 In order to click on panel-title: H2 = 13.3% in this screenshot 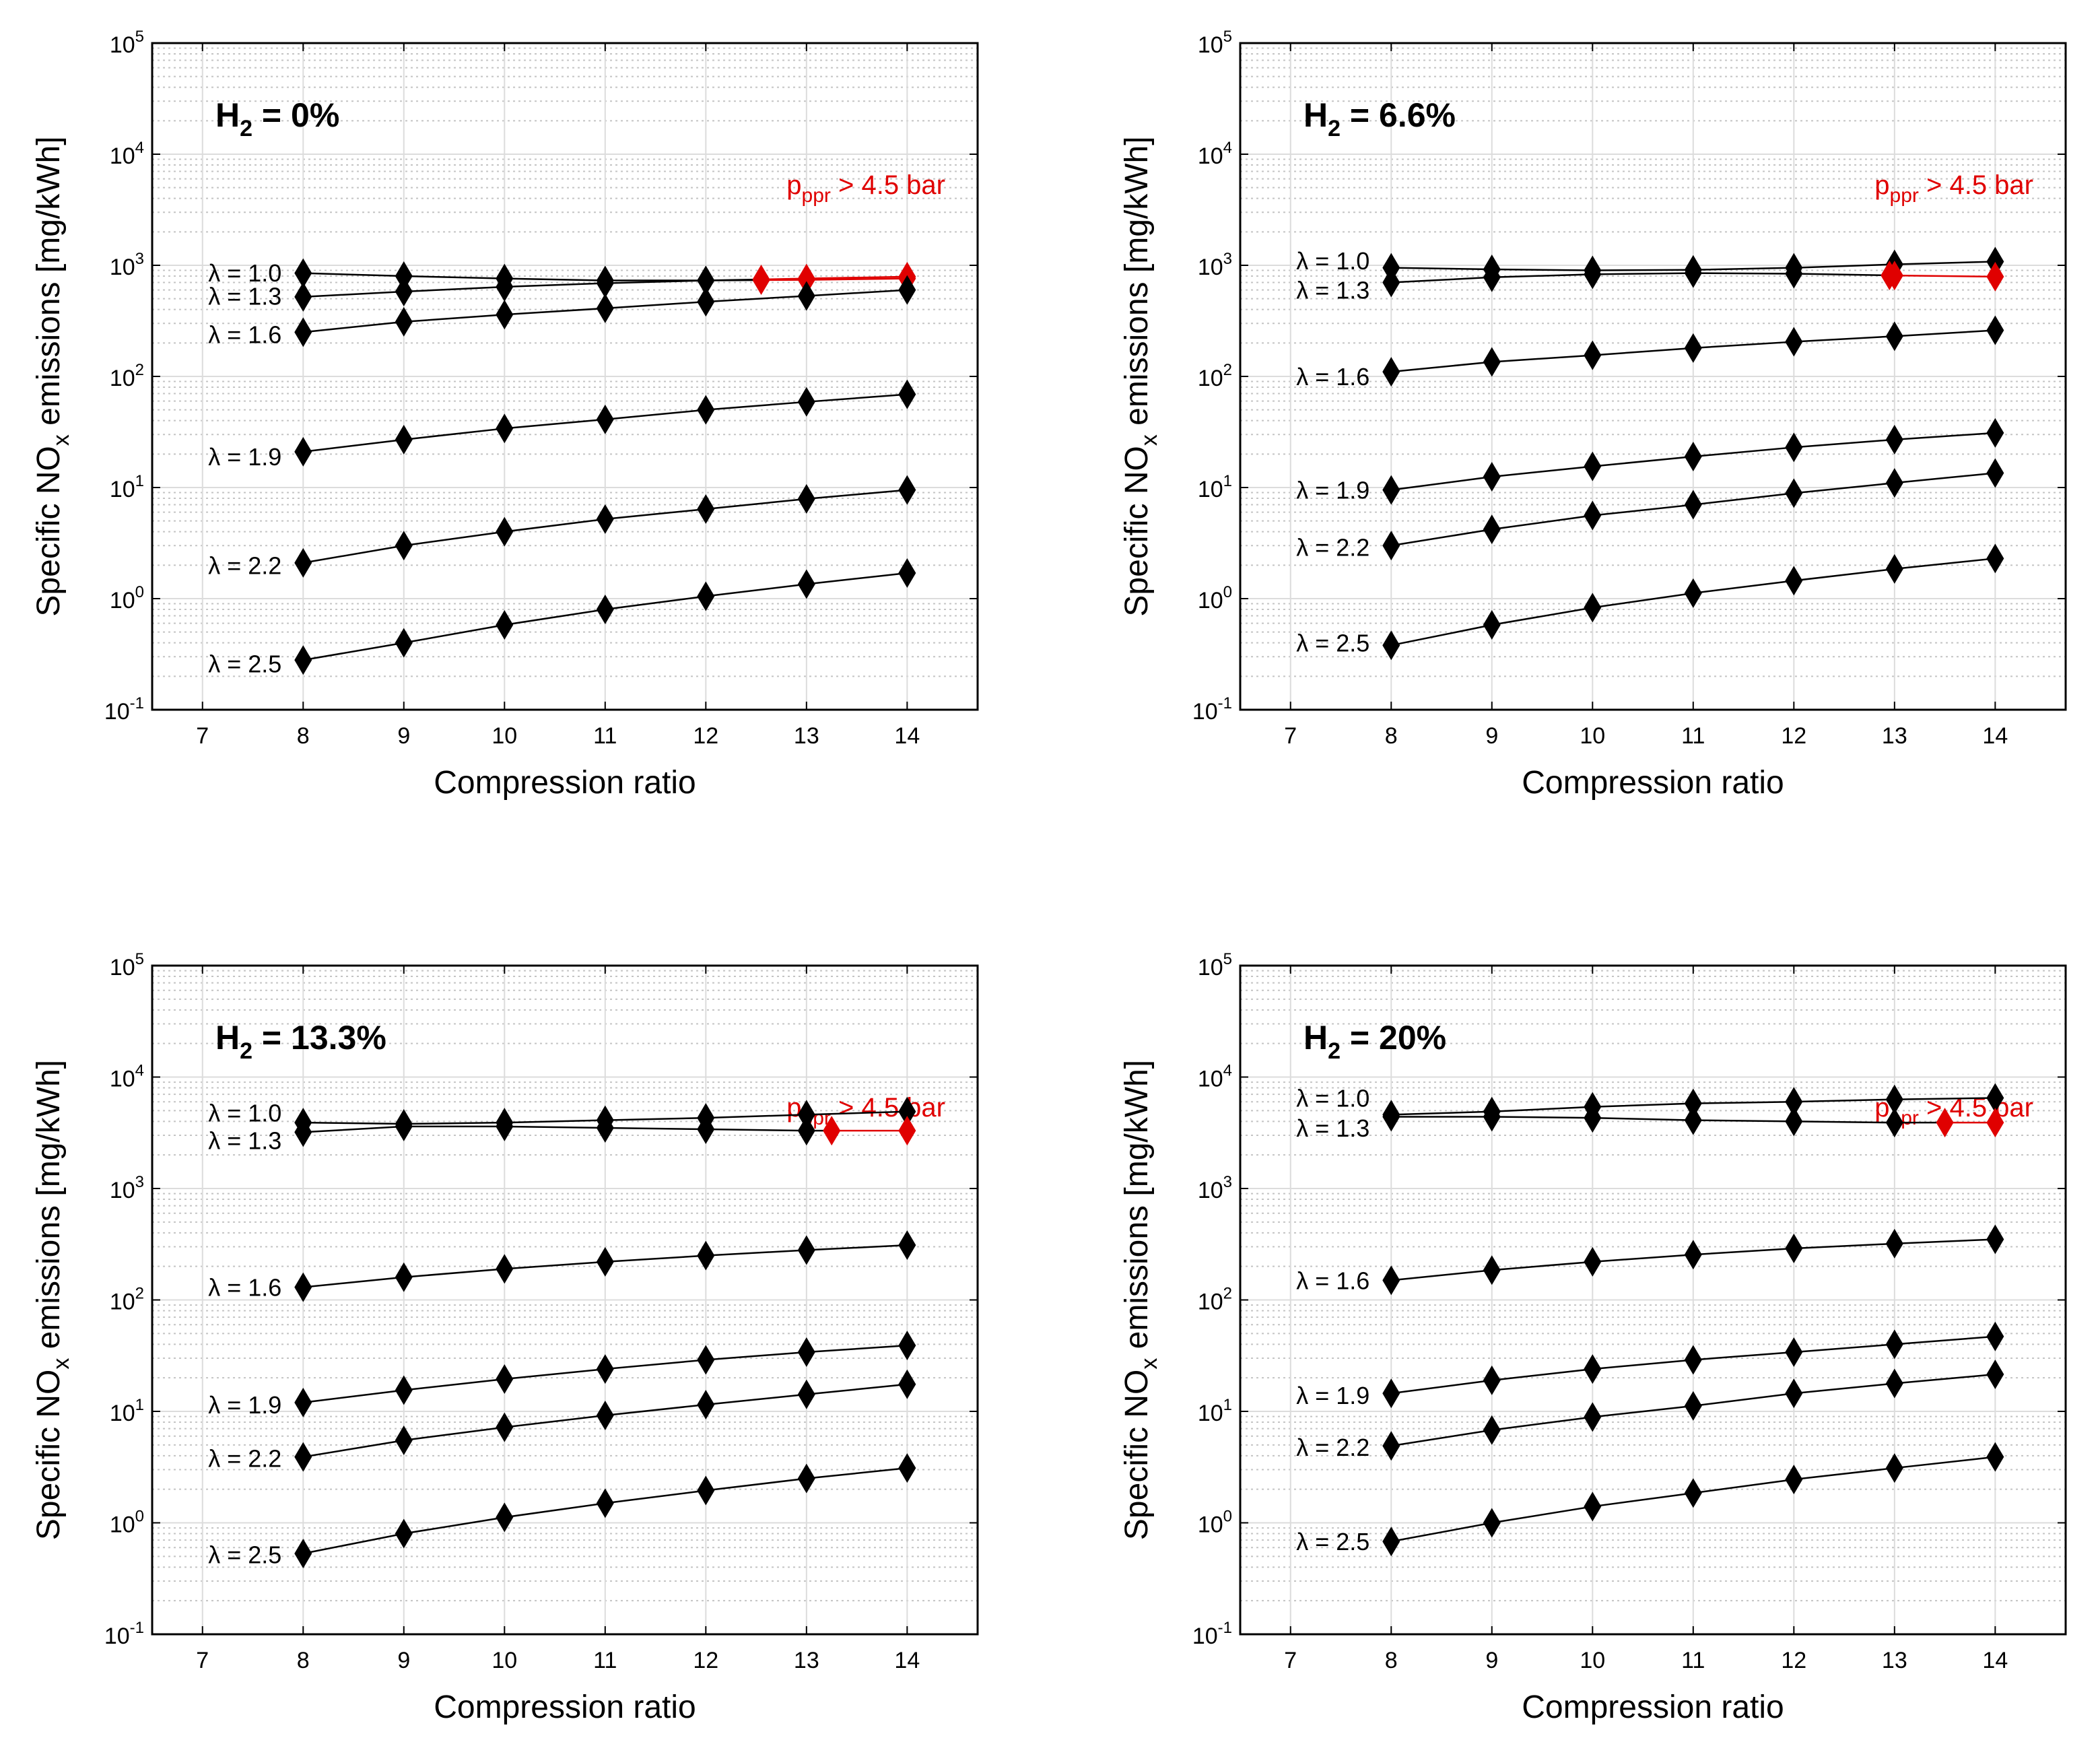, I will do `click(300, 1041)`.